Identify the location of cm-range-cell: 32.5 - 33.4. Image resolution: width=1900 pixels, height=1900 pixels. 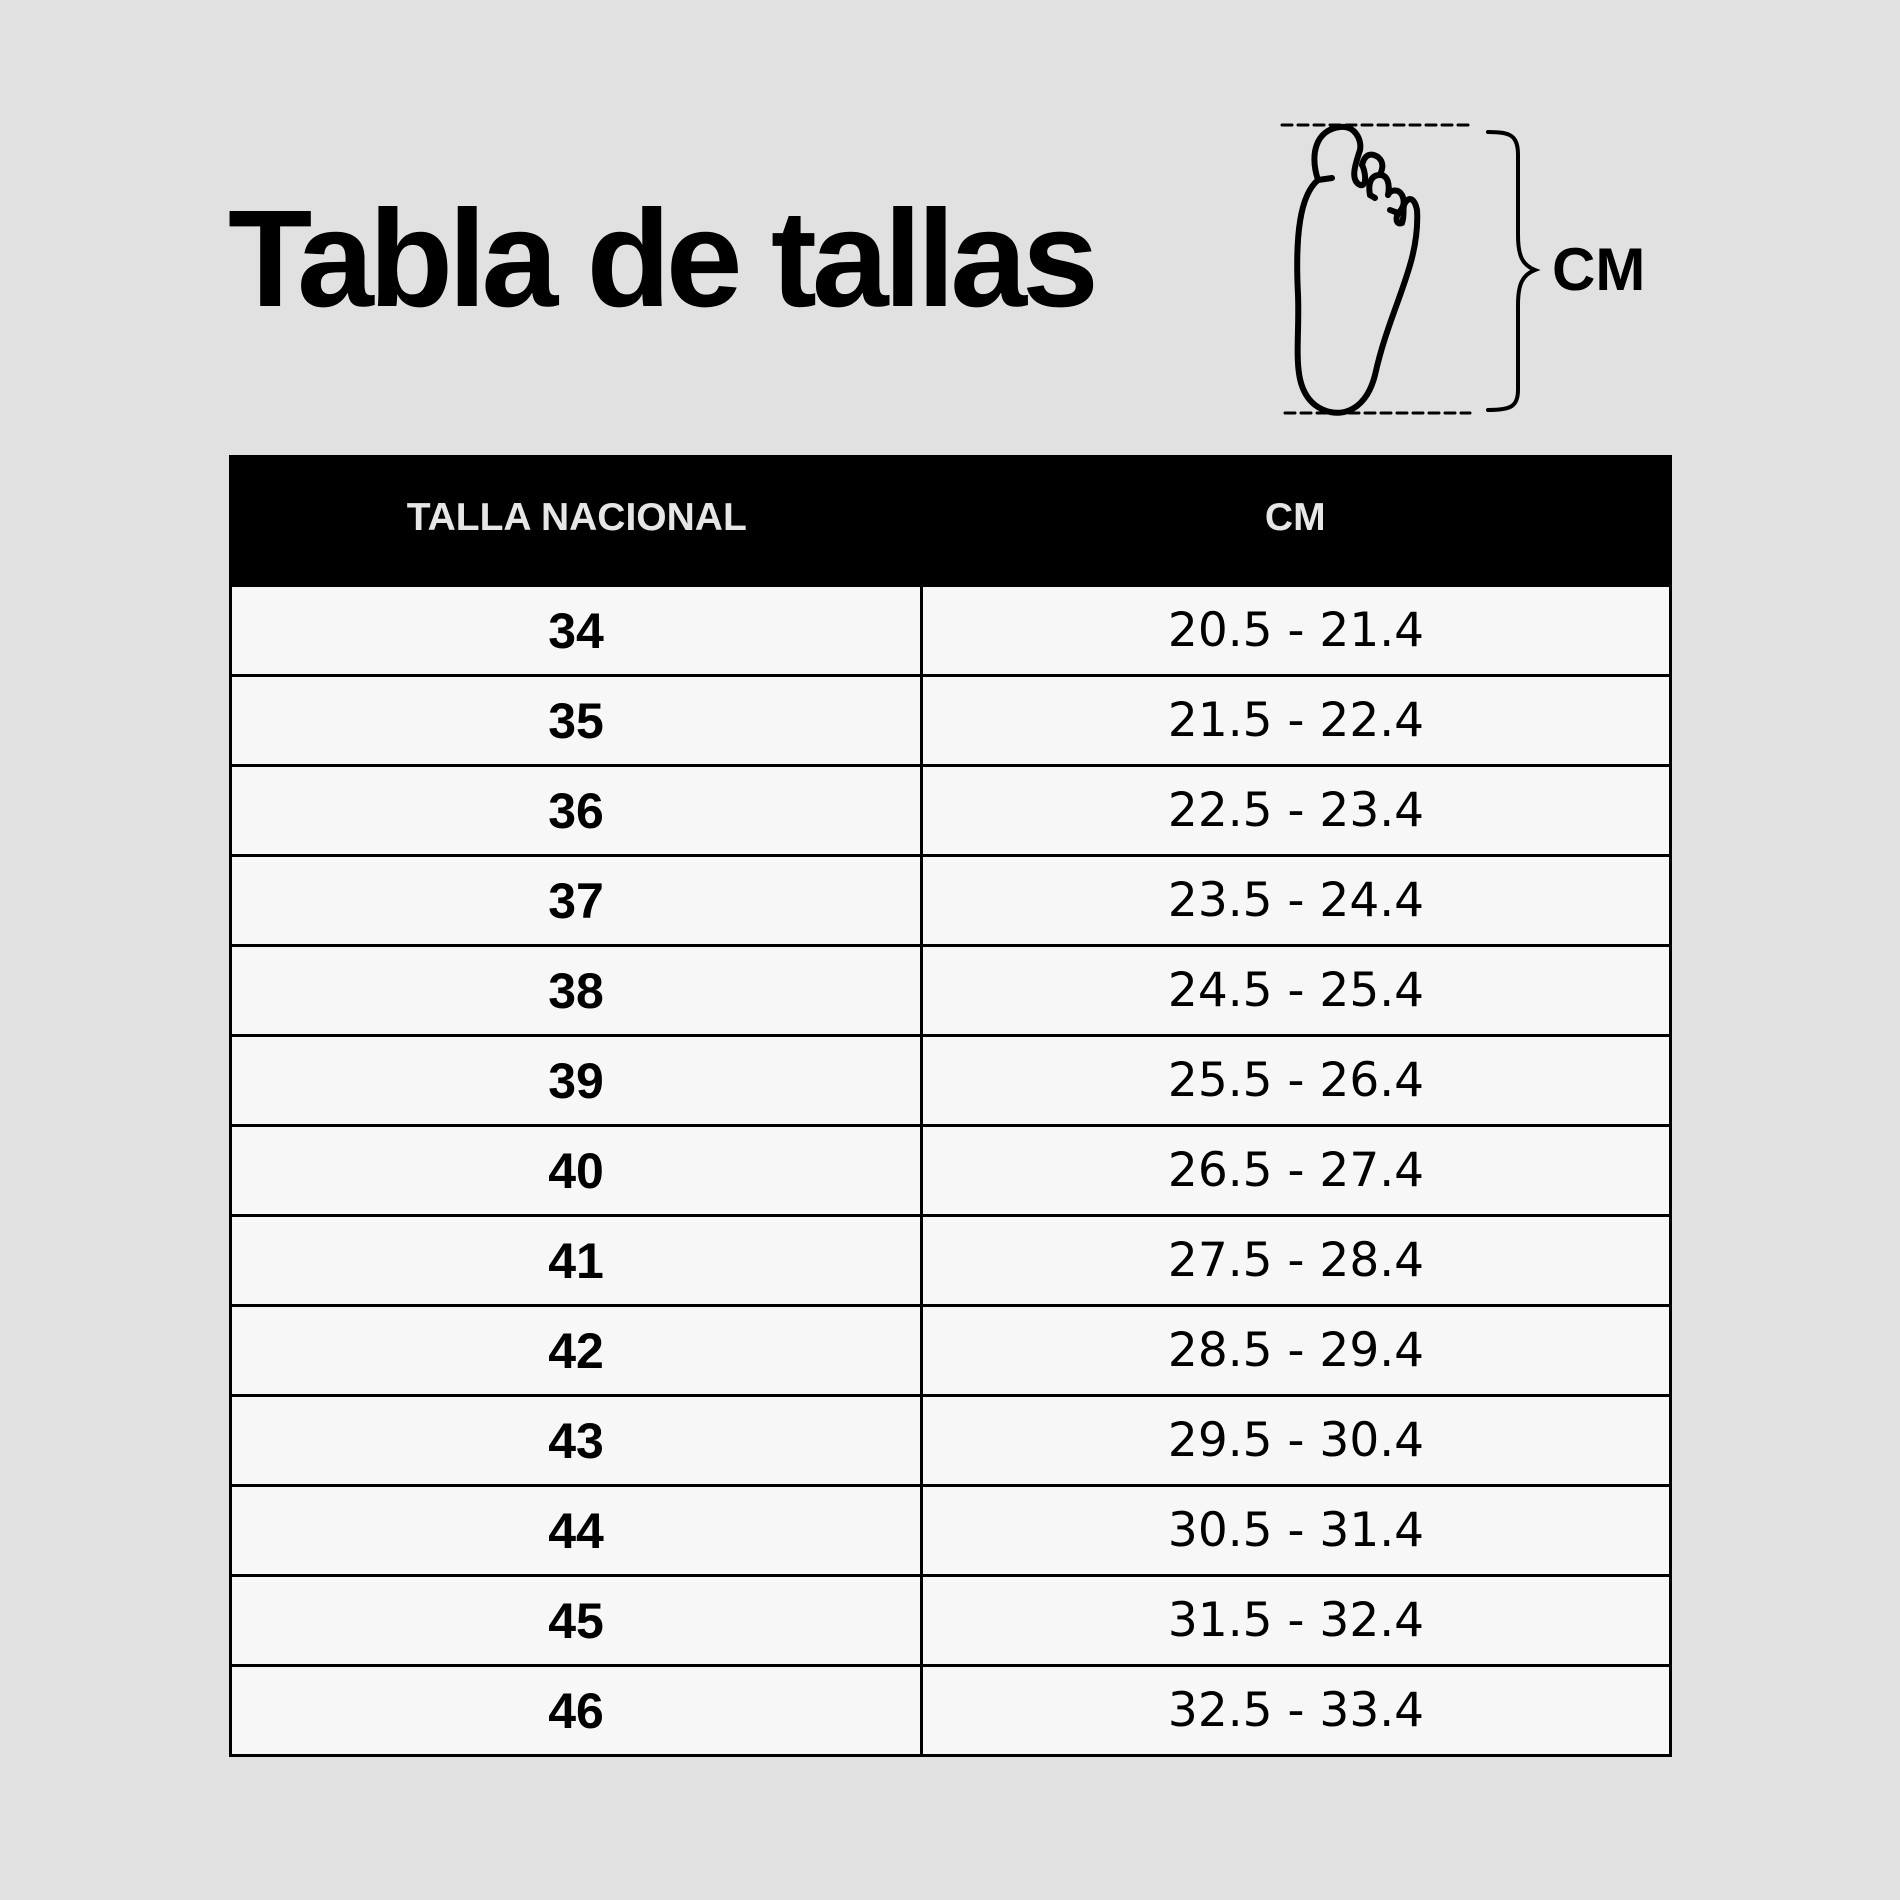
(1296, 1710).